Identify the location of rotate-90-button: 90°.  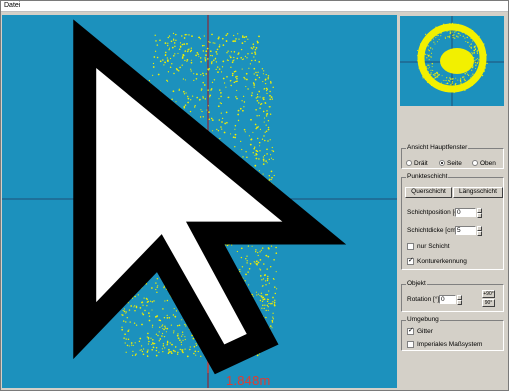
(488, 303).